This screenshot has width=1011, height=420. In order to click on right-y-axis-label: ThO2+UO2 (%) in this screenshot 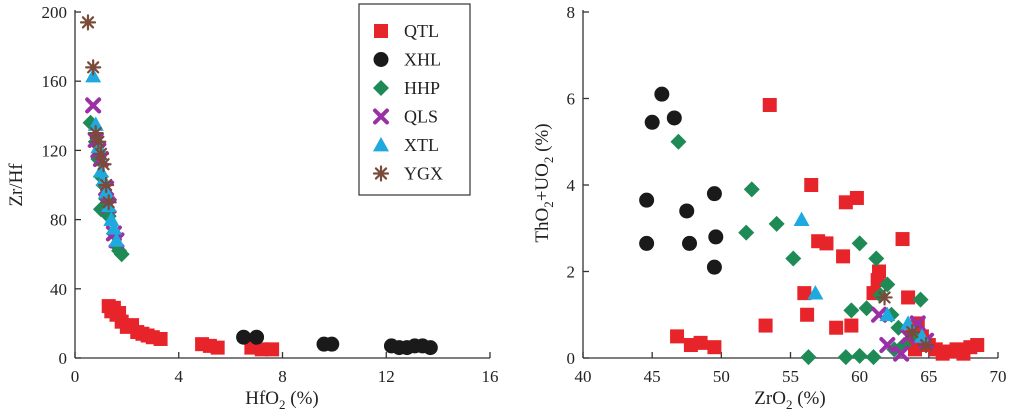, I will do `click(544, 182)`.